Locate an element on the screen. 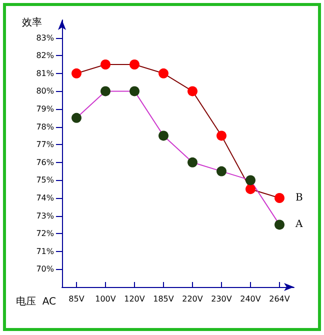  x-tick-label: 264V is located at coordinates (279, 299).